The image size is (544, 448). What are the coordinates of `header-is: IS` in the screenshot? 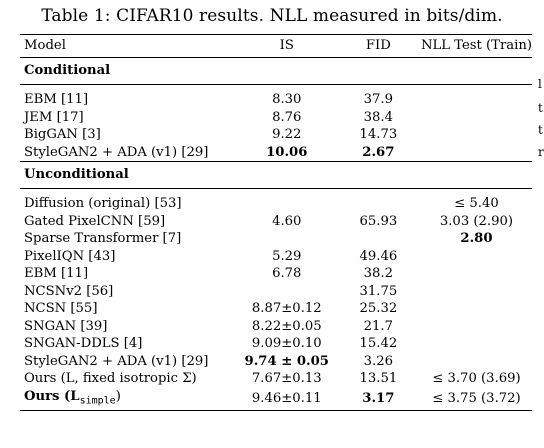 It's located at (286, 46).